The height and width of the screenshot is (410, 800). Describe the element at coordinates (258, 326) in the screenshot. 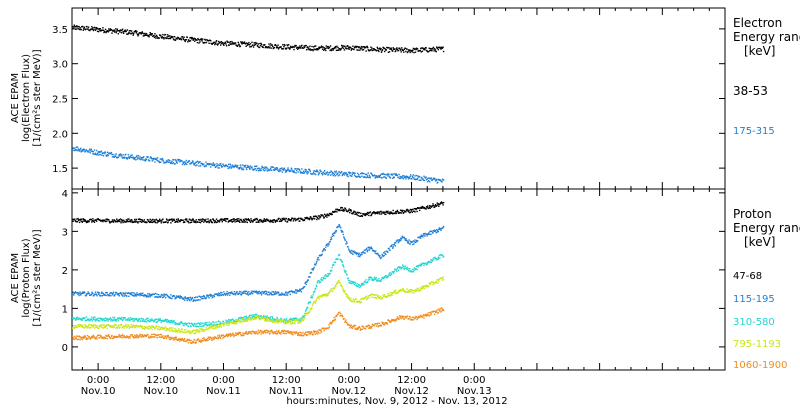

I see `series-1060-1900` at that location.